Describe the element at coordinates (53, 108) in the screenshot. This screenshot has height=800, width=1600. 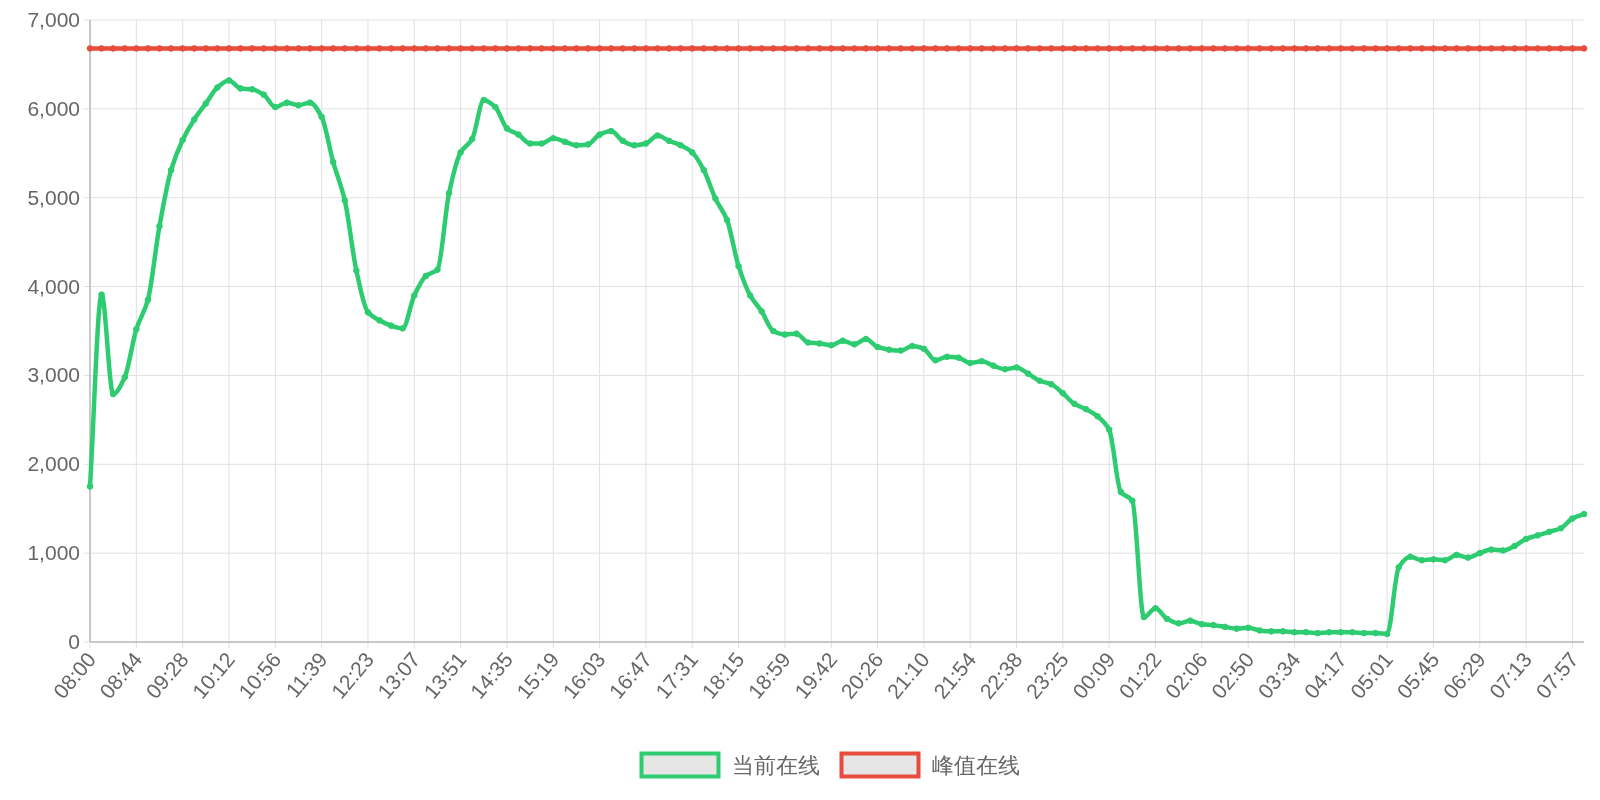
I see `y-tick-label: 6,000` at that location.